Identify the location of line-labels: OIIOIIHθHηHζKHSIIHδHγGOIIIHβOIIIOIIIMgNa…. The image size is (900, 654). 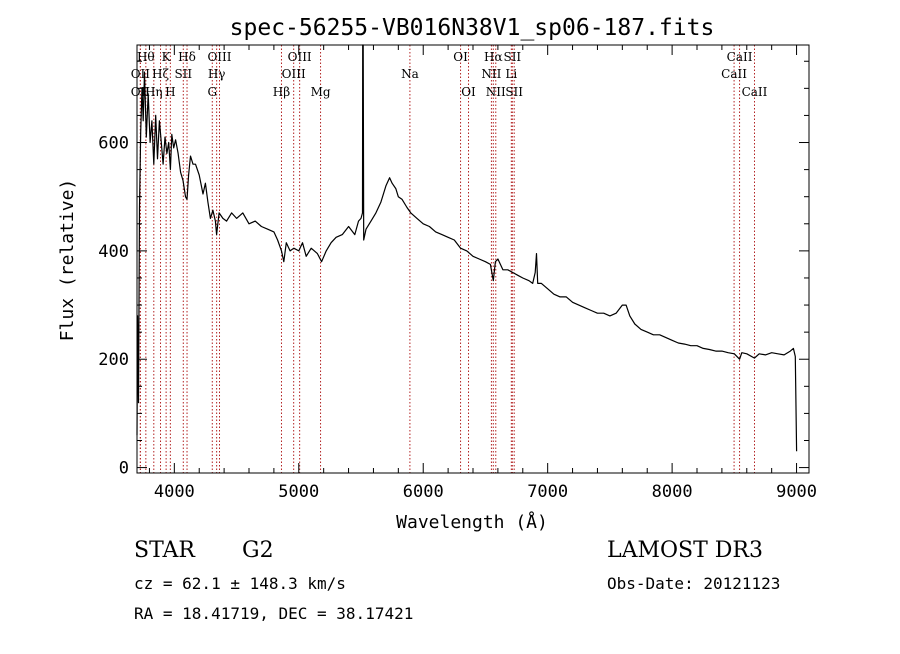
(449, 74).